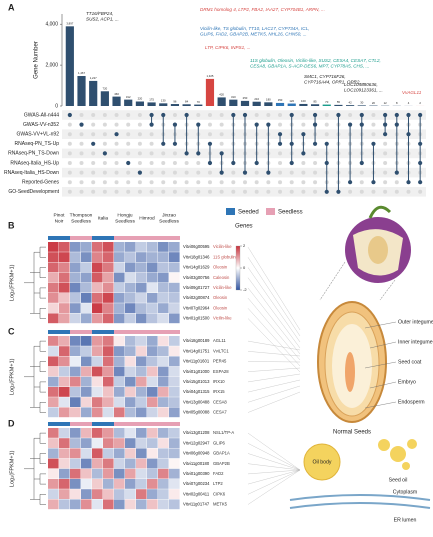  What do you see at coordinates (290, 213) in the screenshot?
I see `legend-label: Seedless` at bounding box center [290, 213].